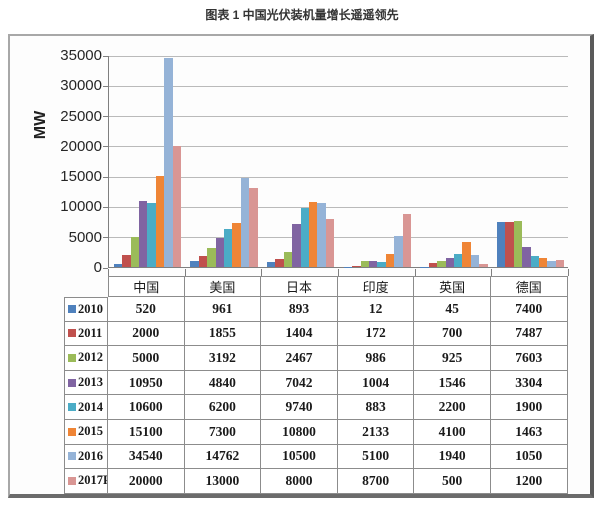 The height and width of the screenshot is (506, 604). I want to click on table-value-cell: 1546, so click(452, 383).